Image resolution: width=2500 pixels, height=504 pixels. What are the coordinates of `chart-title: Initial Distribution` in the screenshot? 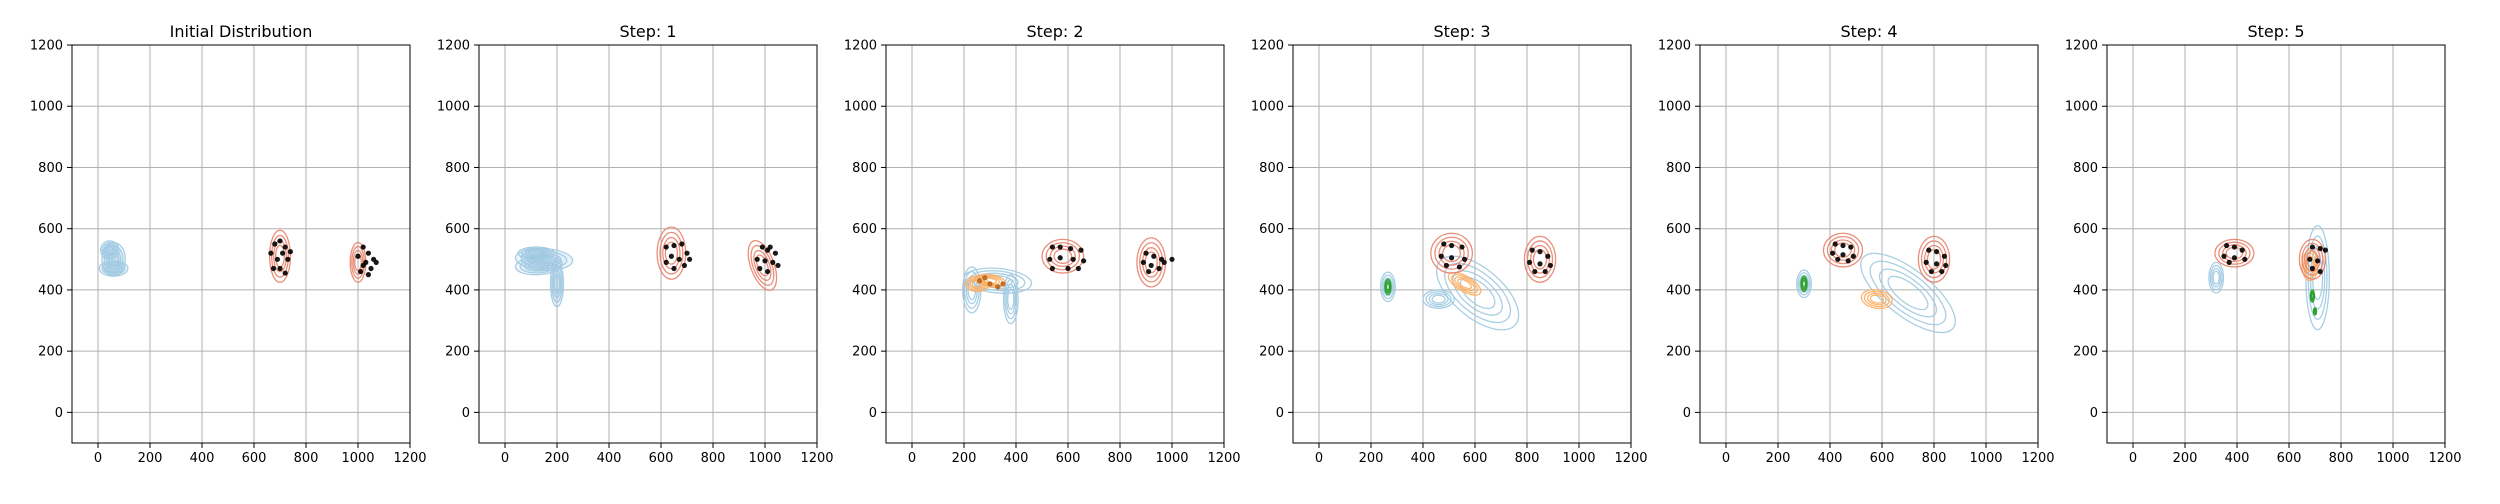 It's located at (241, 31).